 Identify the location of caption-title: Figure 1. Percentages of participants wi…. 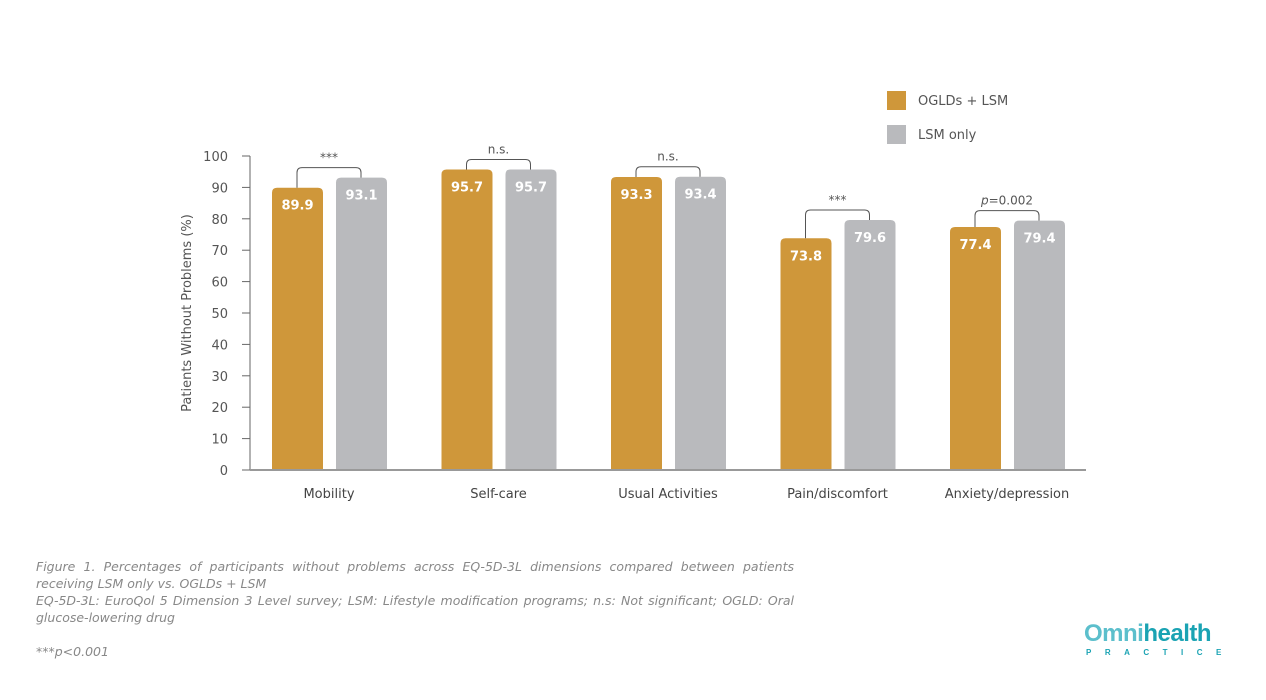
(415, 575).